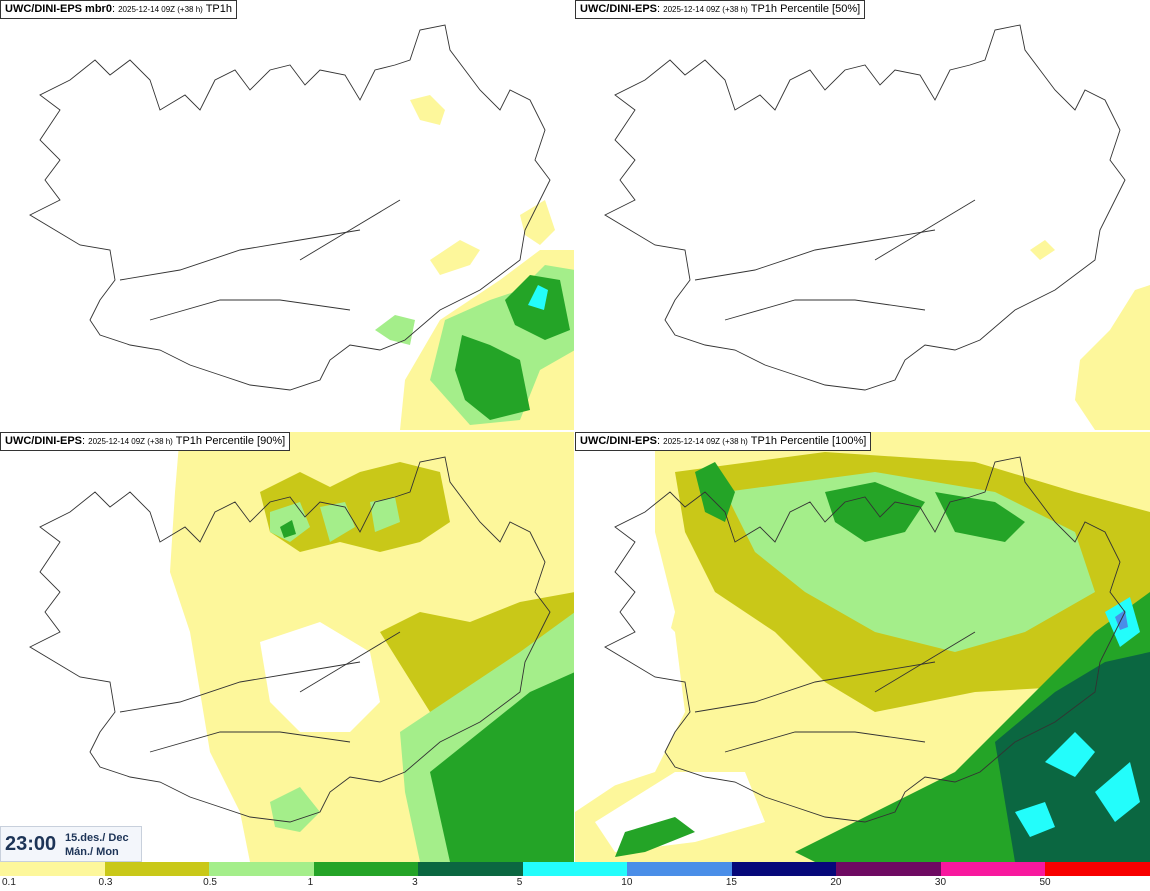  I want to click on legend-tick-label: 5, so click(519, 882).